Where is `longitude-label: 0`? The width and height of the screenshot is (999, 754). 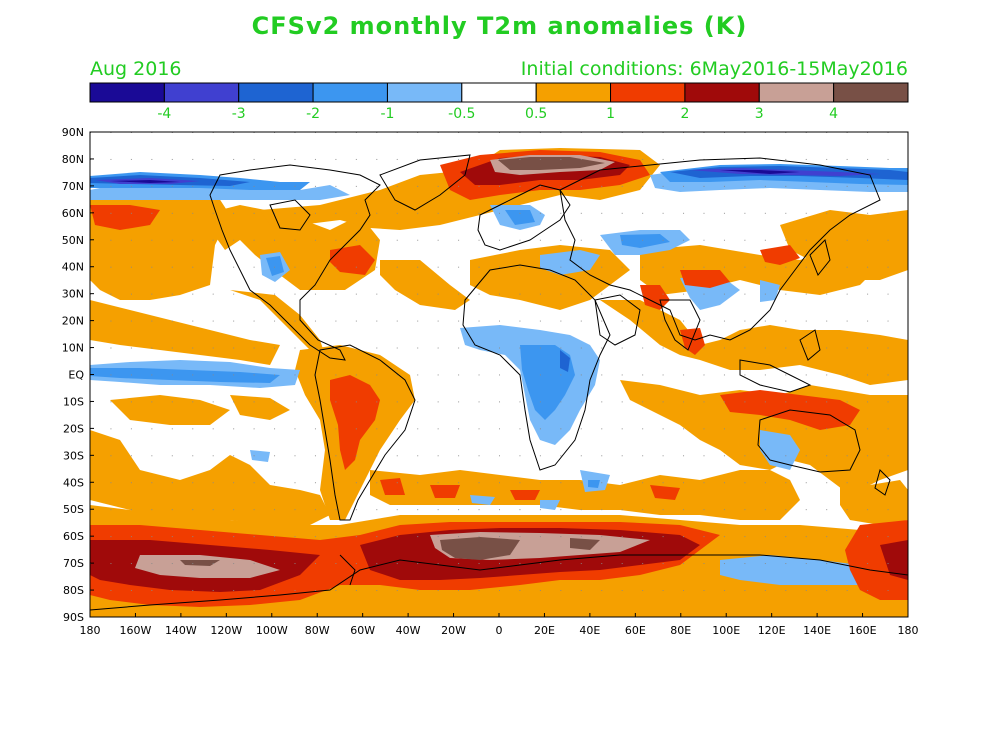 longitude-label: 0 is located at coordinates (499, 630).